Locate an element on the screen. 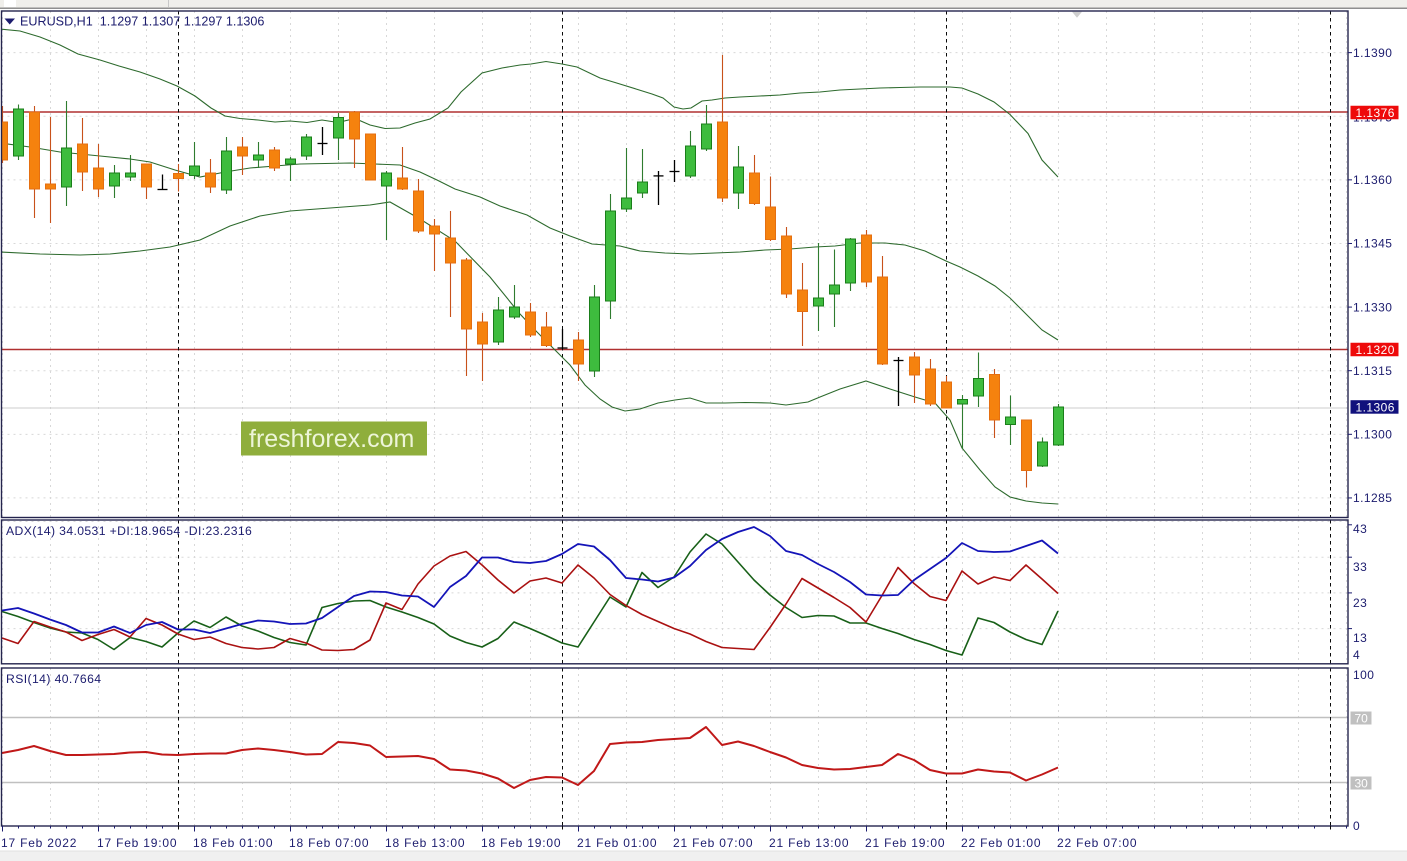  svg-text: 1.1285 is located at coordinates (1372, 498).